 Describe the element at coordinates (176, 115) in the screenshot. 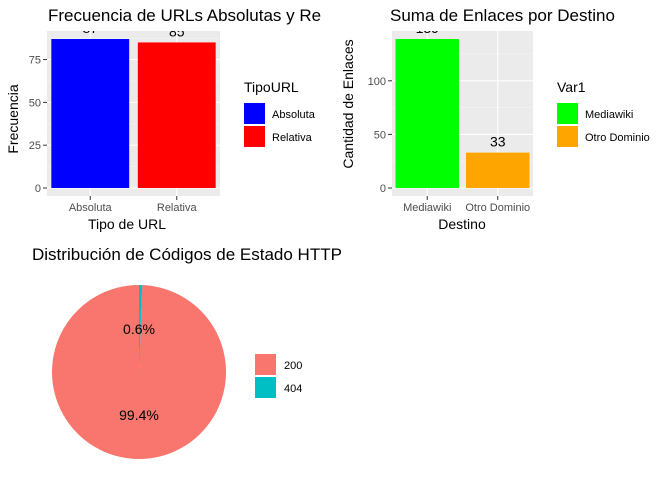

I see `c1-bar-relativa` at that location.